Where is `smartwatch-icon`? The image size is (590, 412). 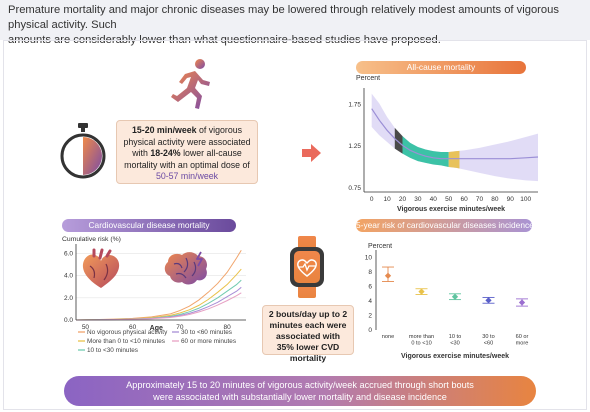
smartwatch-icon is located at coordinates (307, 267).